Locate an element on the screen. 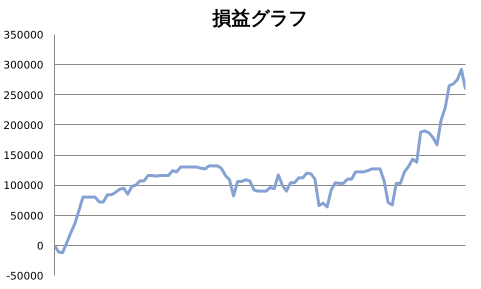 This screenshot has height=289, width=481. y-tick-label: 250000 is located at coordinates (23, 96).